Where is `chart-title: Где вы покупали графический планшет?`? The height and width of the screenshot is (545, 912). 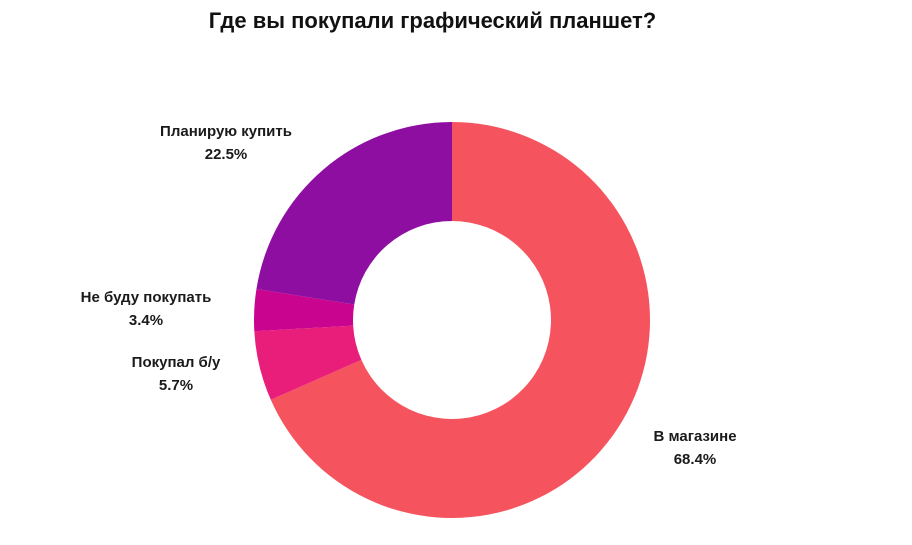
chart-title: Где вы покупали графический планшет? is located at coordinates (432, 20).